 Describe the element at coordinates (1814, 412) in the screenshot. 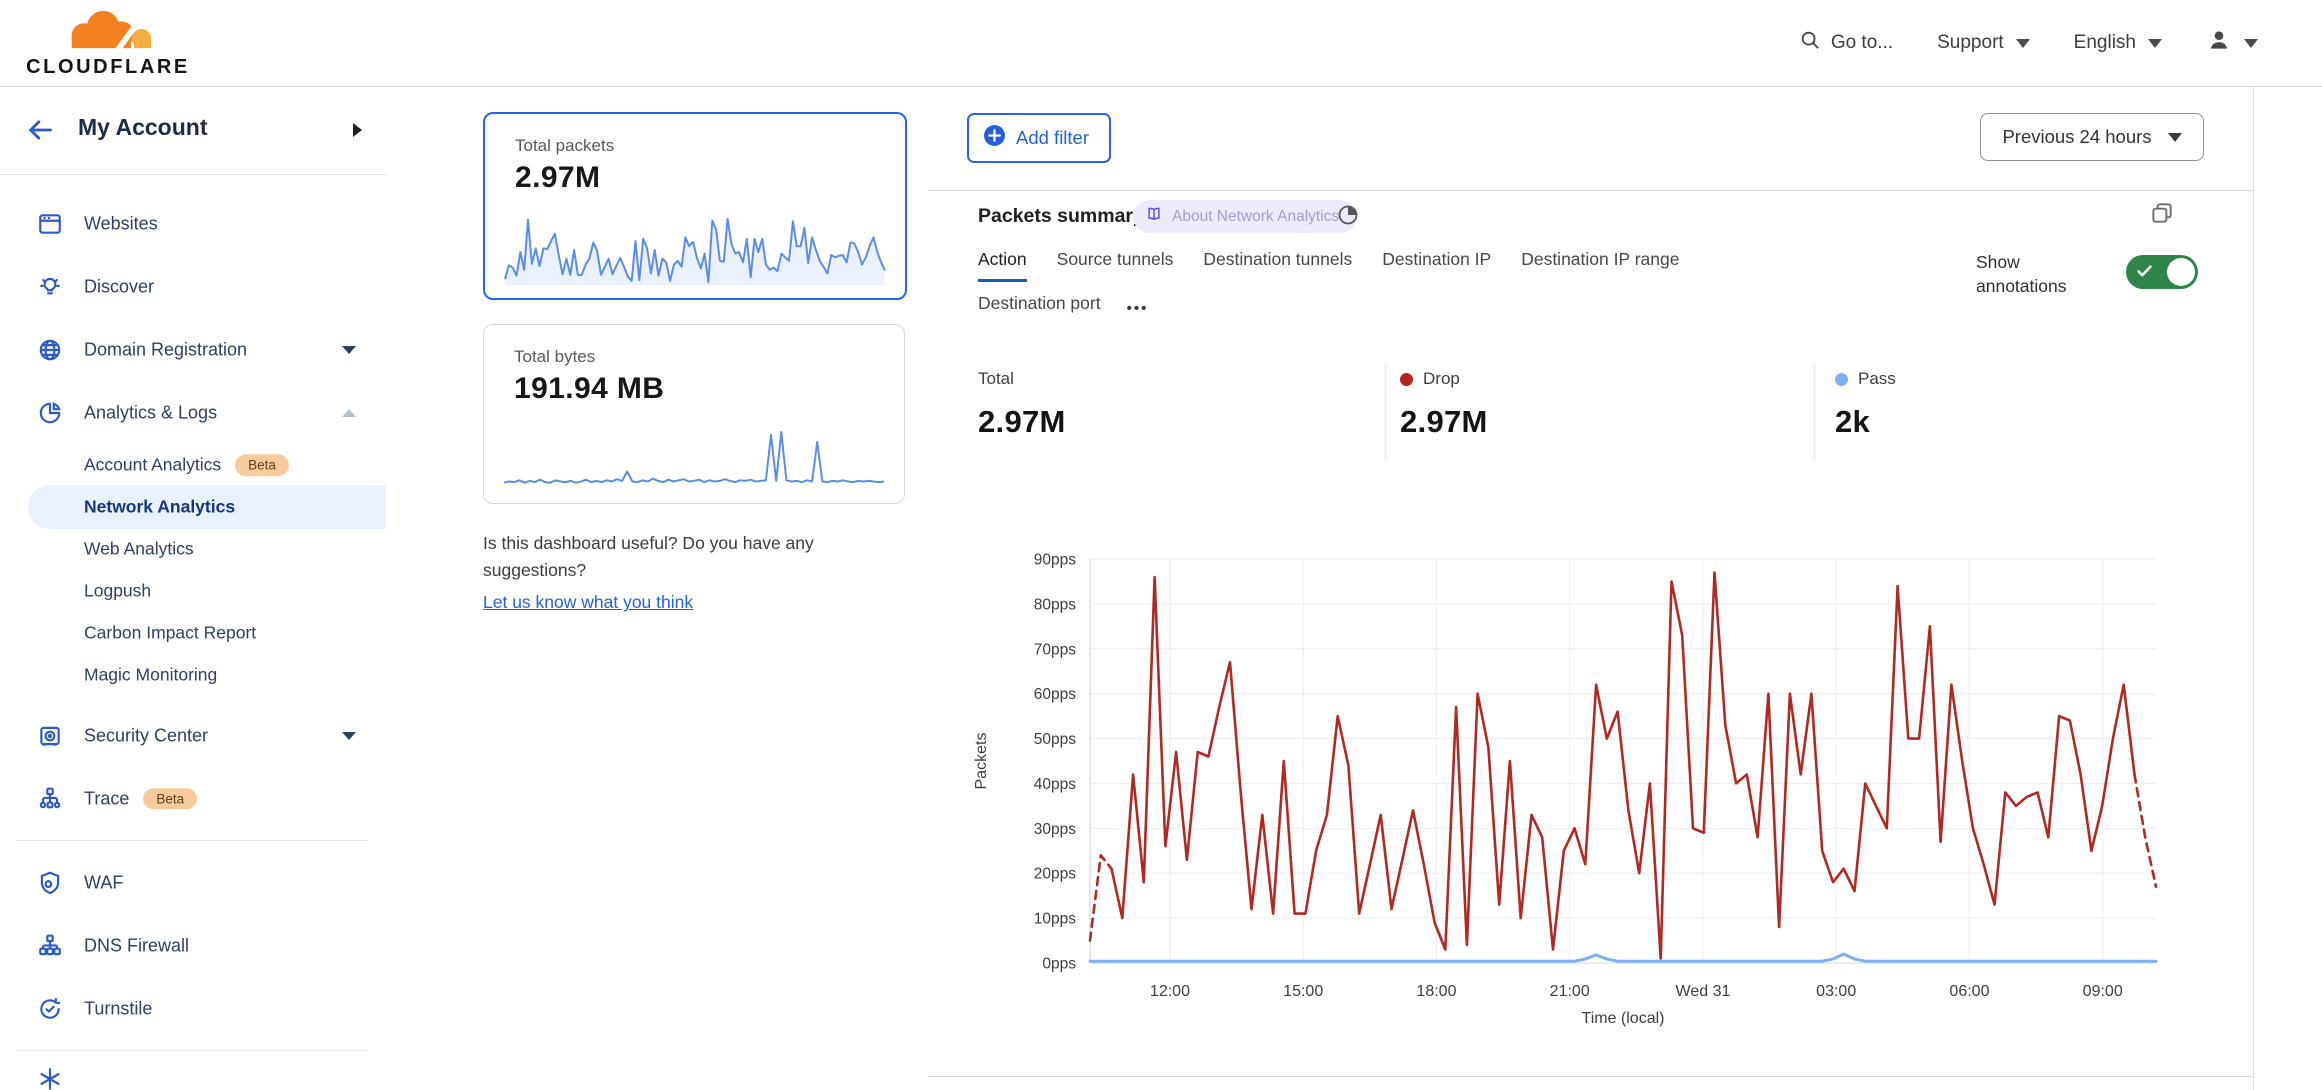

I see `divider` at that location.